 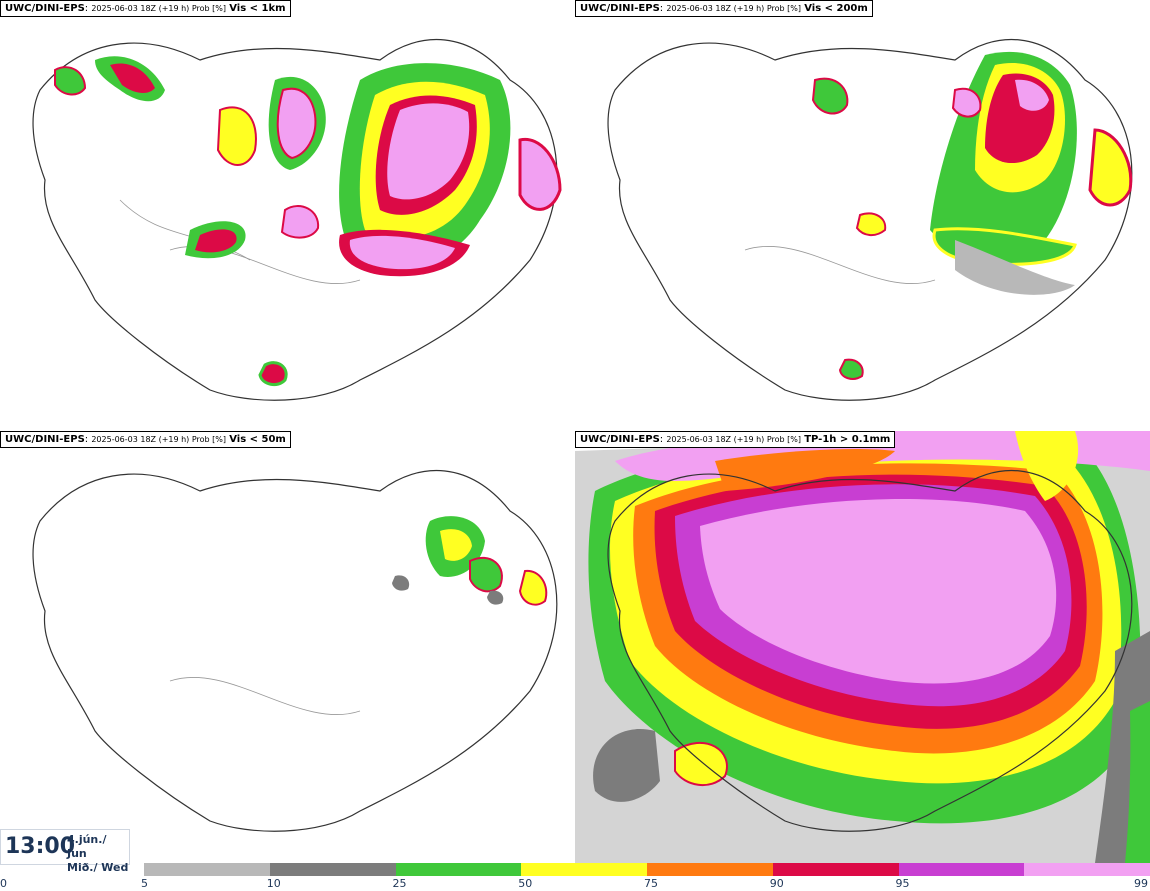 I want to click on valid-time-box: 13:00 4.jún./ Jun Mið./ Wed, so click(x=65, y=851).